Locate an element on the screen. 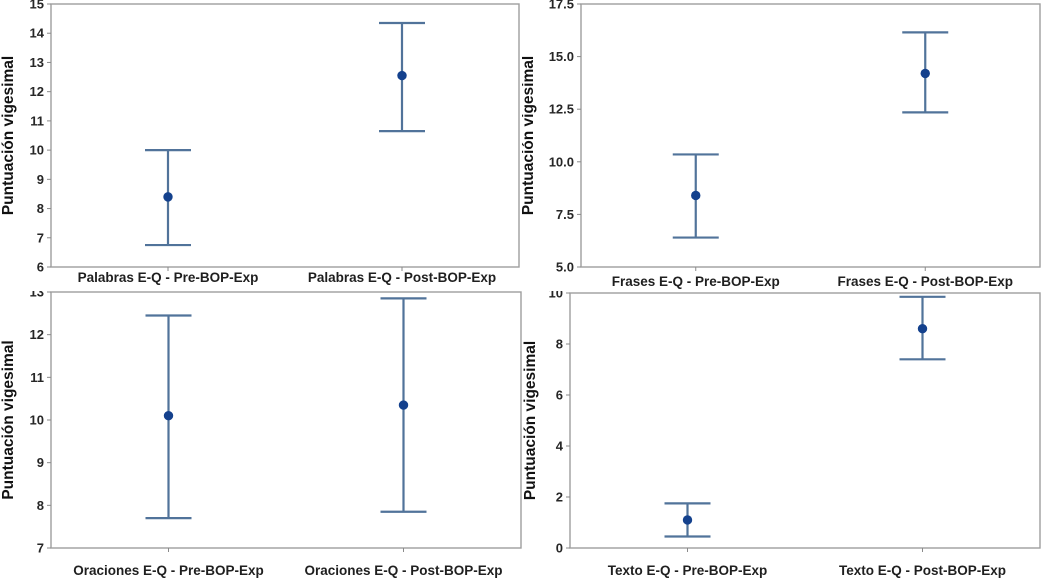 The height and width of the screenshot is (583, 1045). y-tick-label: 0 is located at coordinates (559, 548).